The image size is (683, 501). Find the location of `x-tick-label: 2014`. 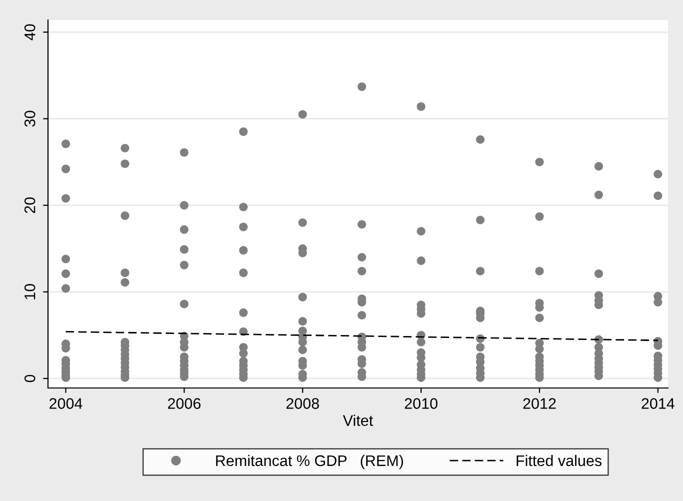

x-tick-label: 2014 is located at coordinates (658, 403).